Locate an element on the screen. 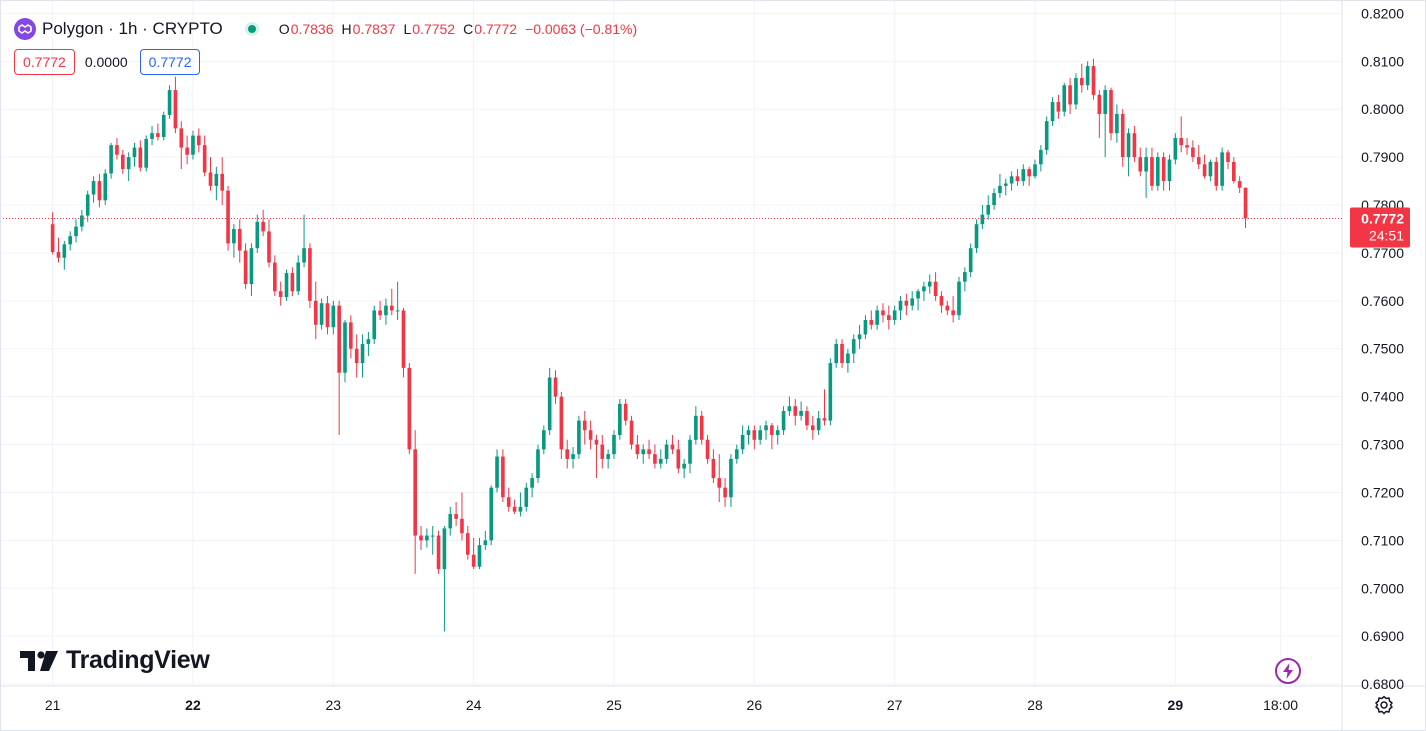 The width and height of the screenshot is (1426, 731). gear-icon is located at coordinates (1384, 707).